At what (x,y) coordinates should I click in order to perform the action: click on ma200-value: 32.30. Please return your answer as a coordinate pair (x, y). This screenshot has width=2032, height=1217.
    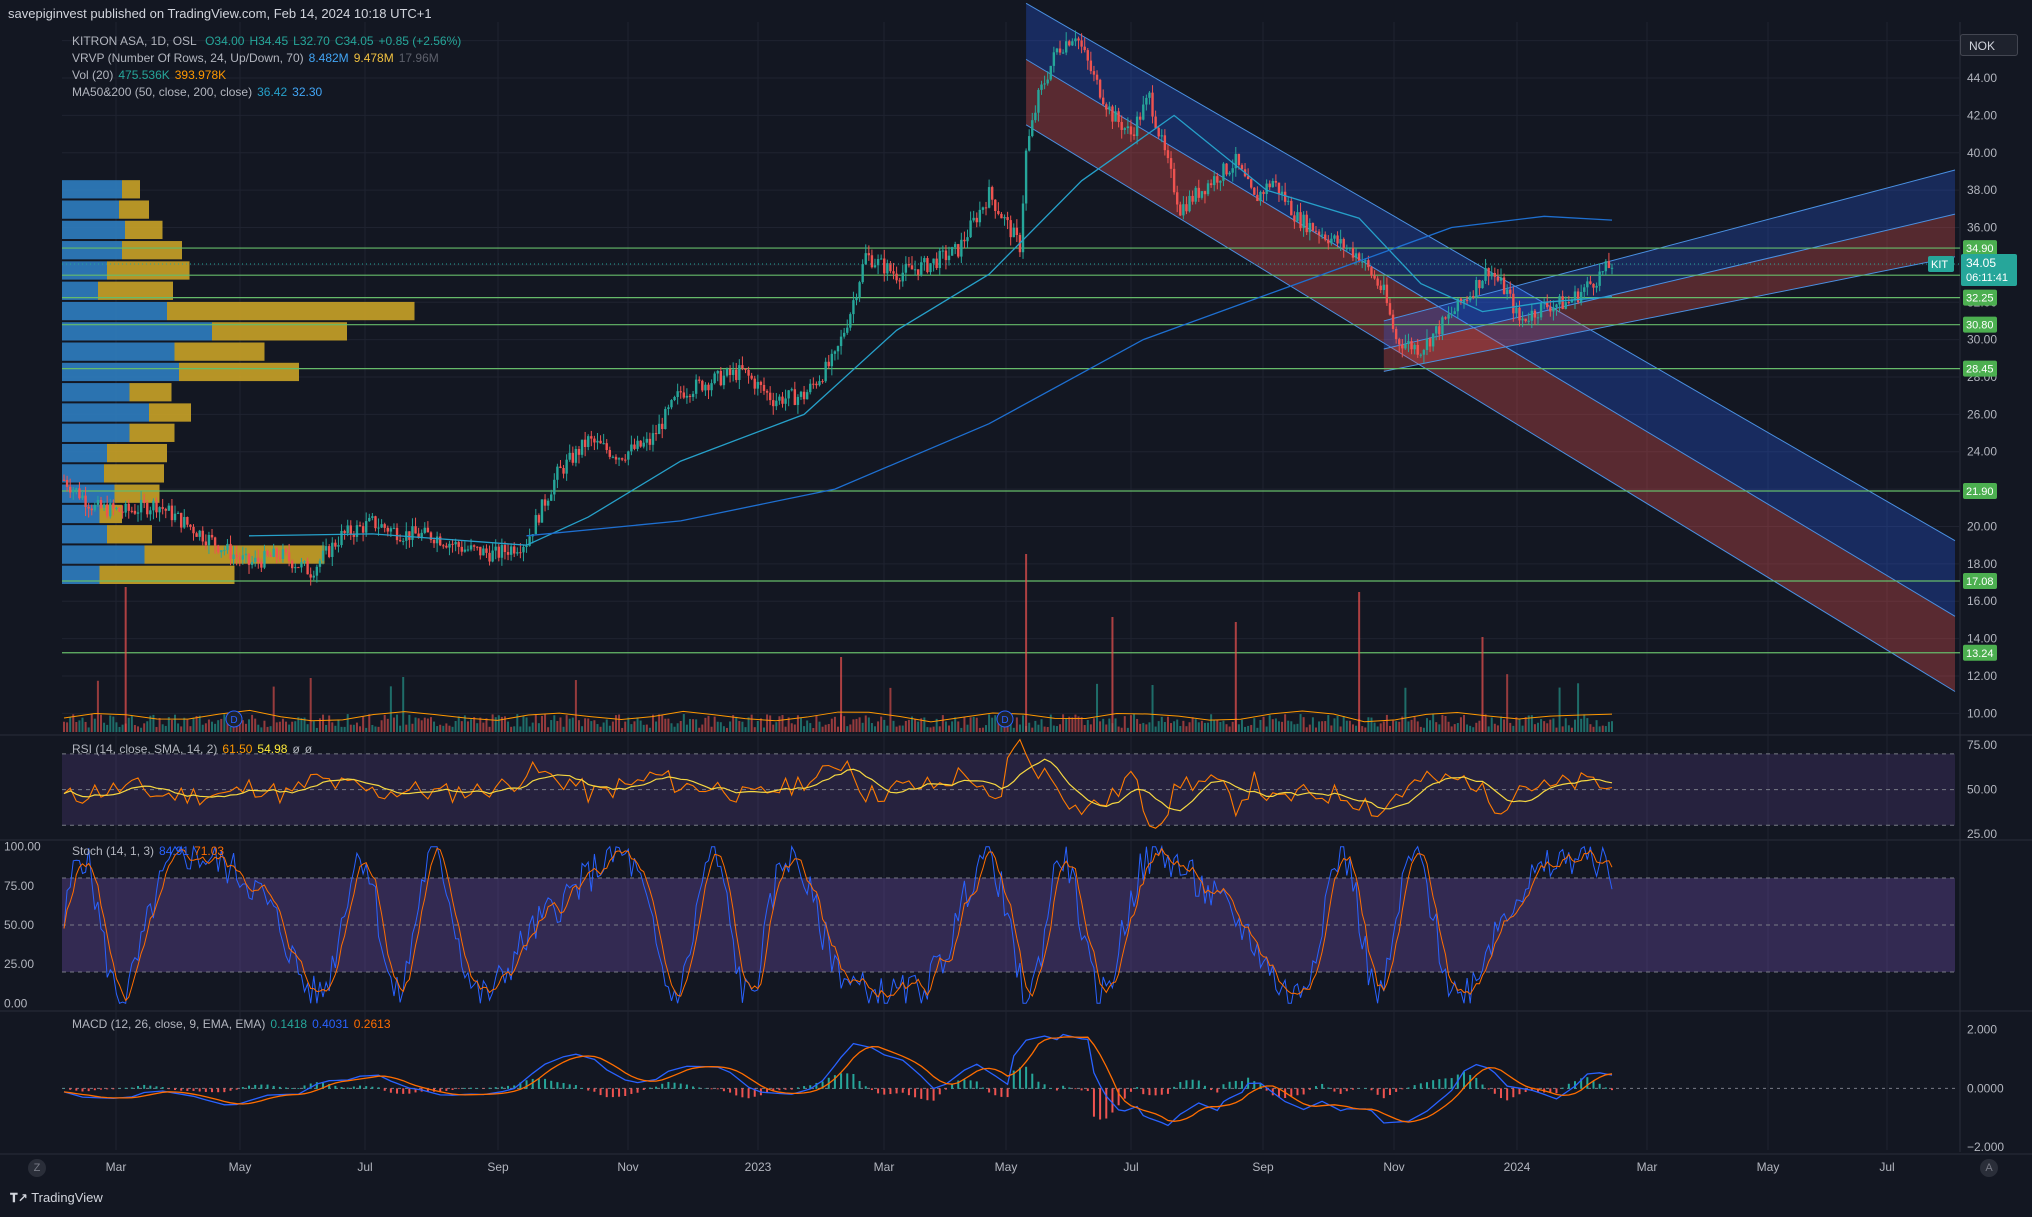
    Looking at the image, I should click on (307, 92).